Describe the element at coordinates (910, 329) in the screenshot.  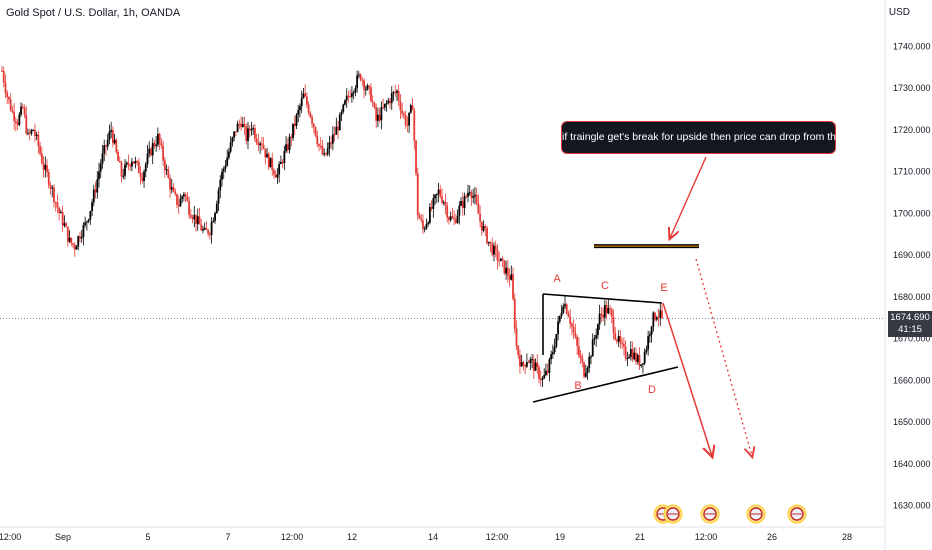
I see `candle-countdown: 41:15` at that location.